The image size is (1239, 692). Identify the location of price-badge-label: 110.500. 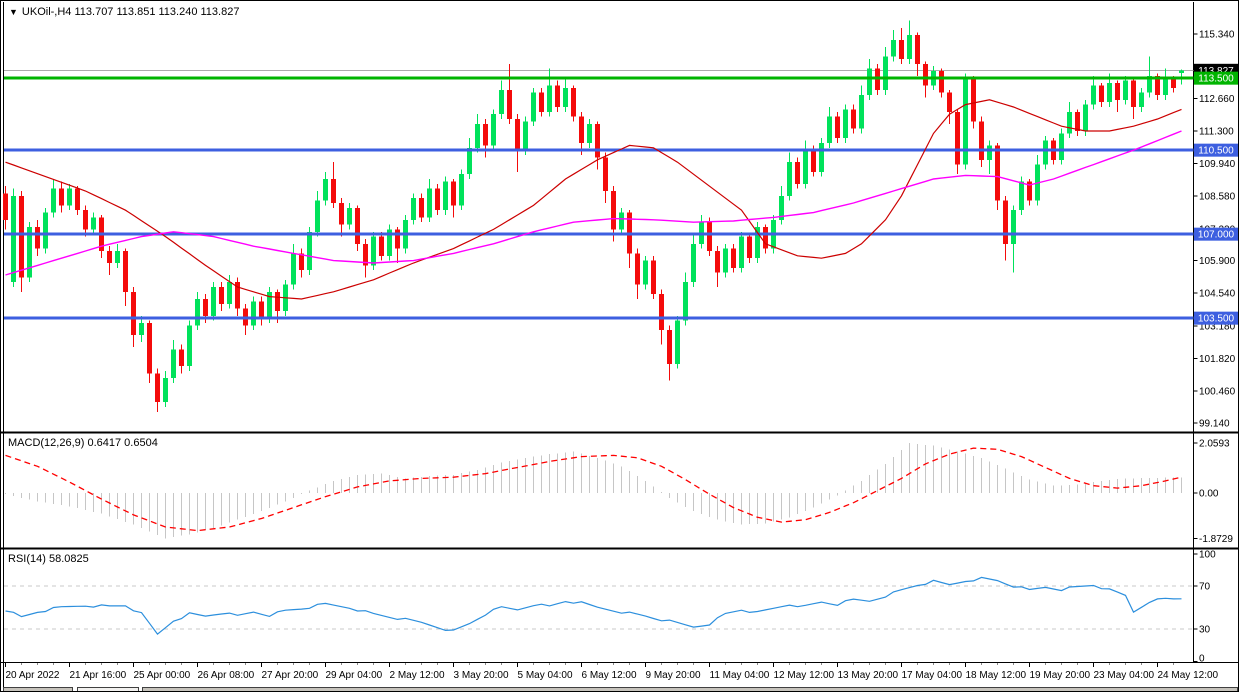
(1216, 151).